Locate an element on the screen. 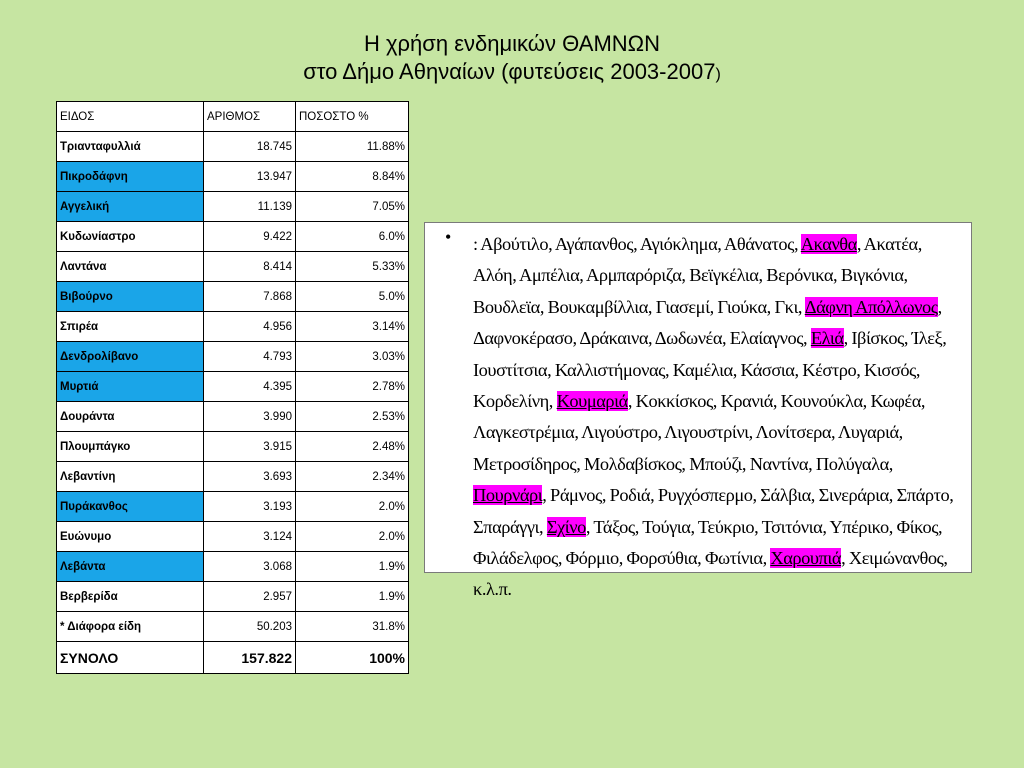 Image resolution: width=1024 pixels, height=768 pixels. species-count-cell: 13.947 is located at coordinates (249, 176).